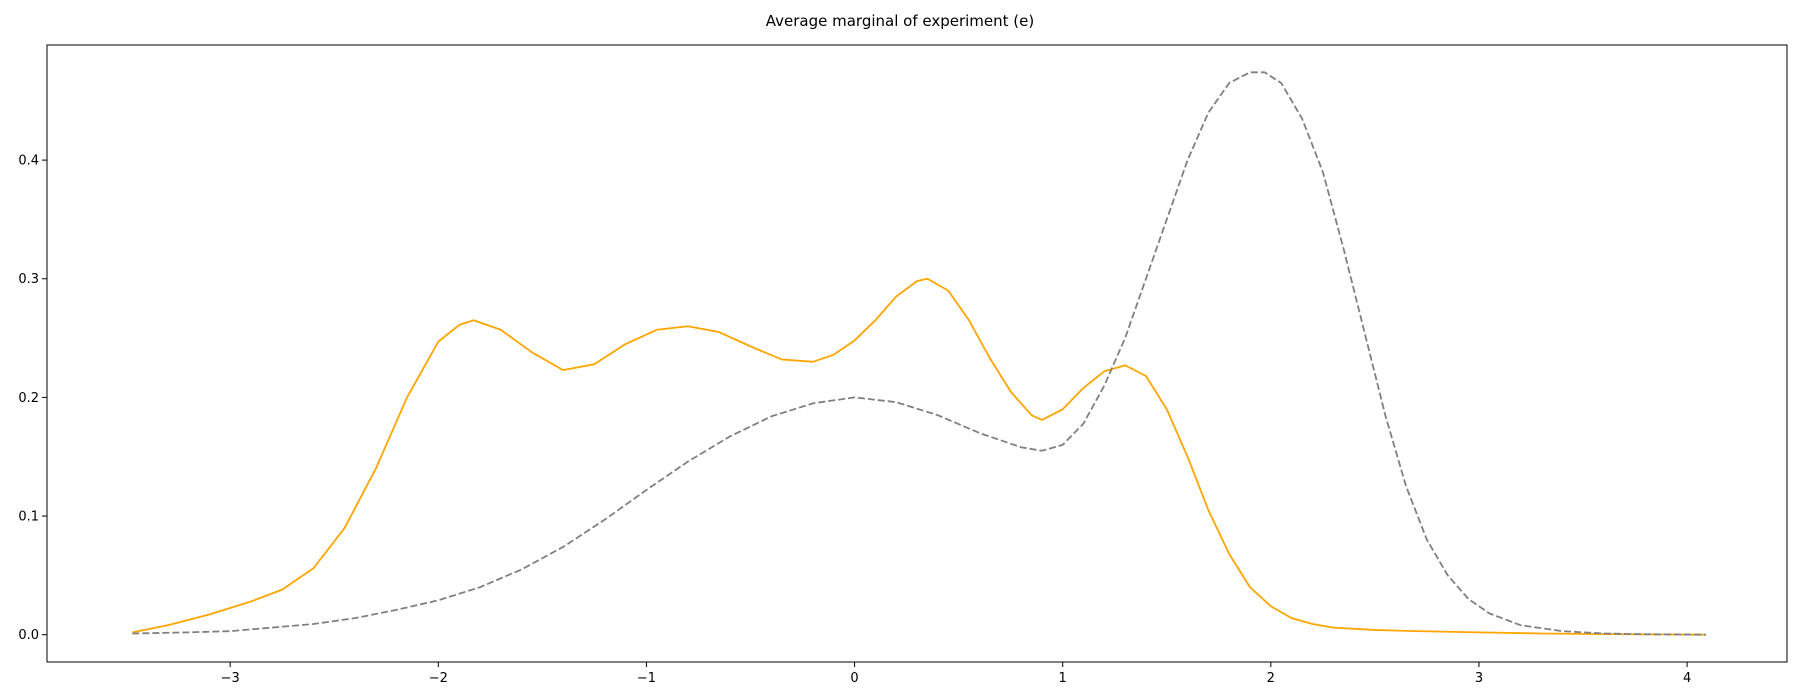 Image resolution: width=1800 pixels, height=700 pixels. What do you see at coordinates (646, 678) in the screenshot?
I see `x-tick-label: −1` at bounding box center [646, 678].